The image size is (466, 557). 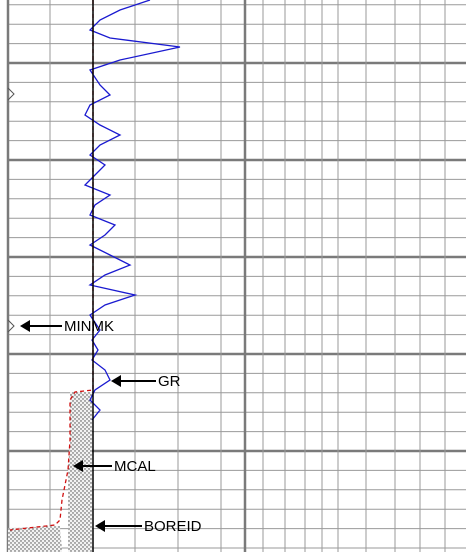 I want to click on label-mcal: MCAL, so click(x=114, y=466).